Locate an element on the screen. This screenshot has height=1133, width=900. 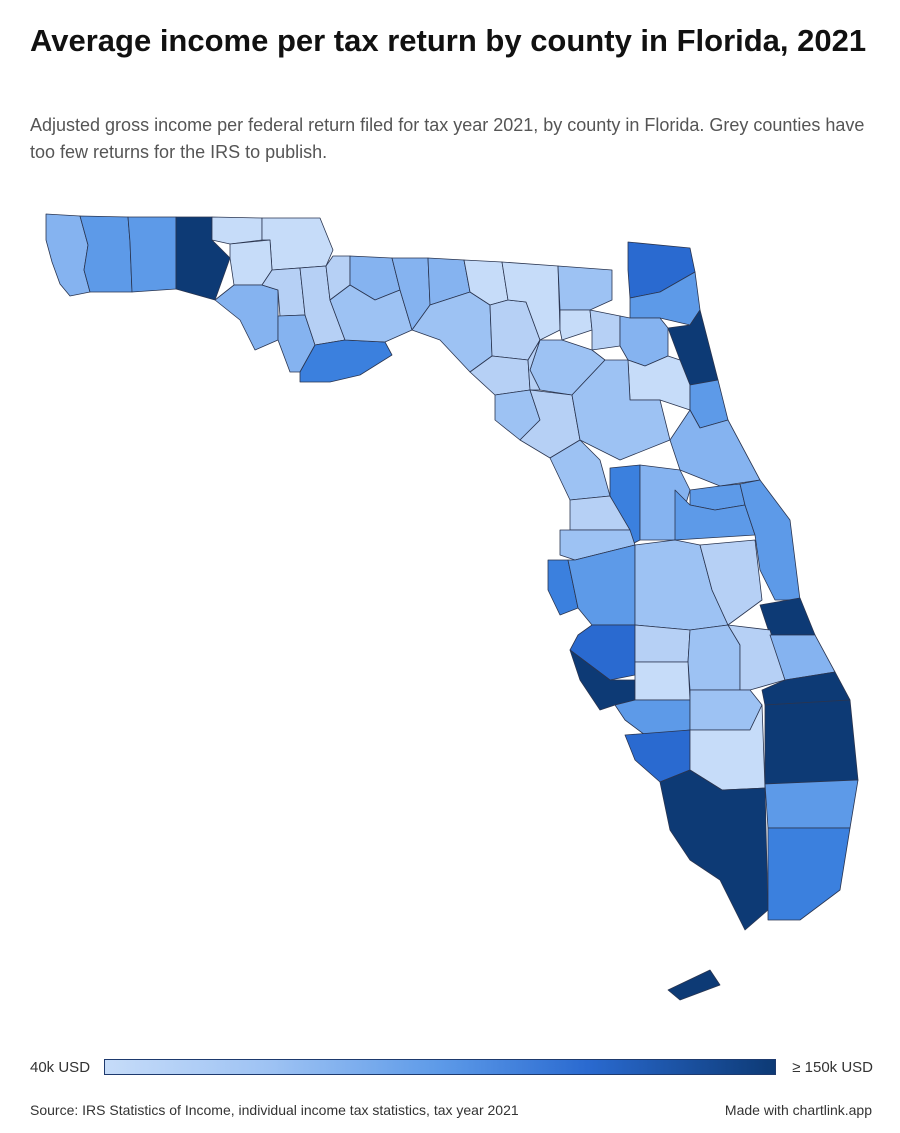
legend-min-label: 40k USD is located at coordinates (60, 1067).